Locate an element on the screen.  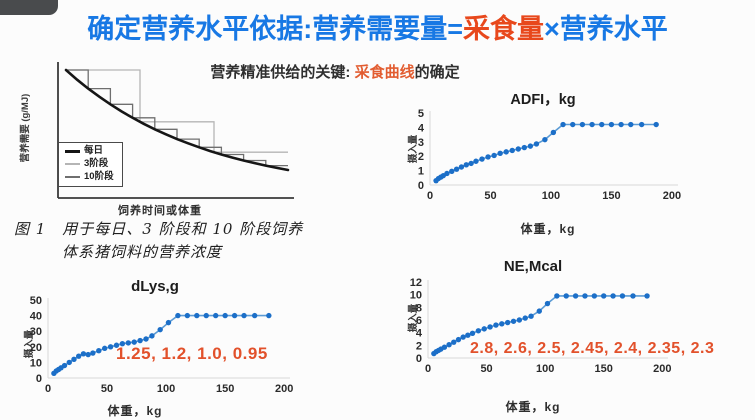
legend-label: 3阶段 is located at coordinates (96, 163).